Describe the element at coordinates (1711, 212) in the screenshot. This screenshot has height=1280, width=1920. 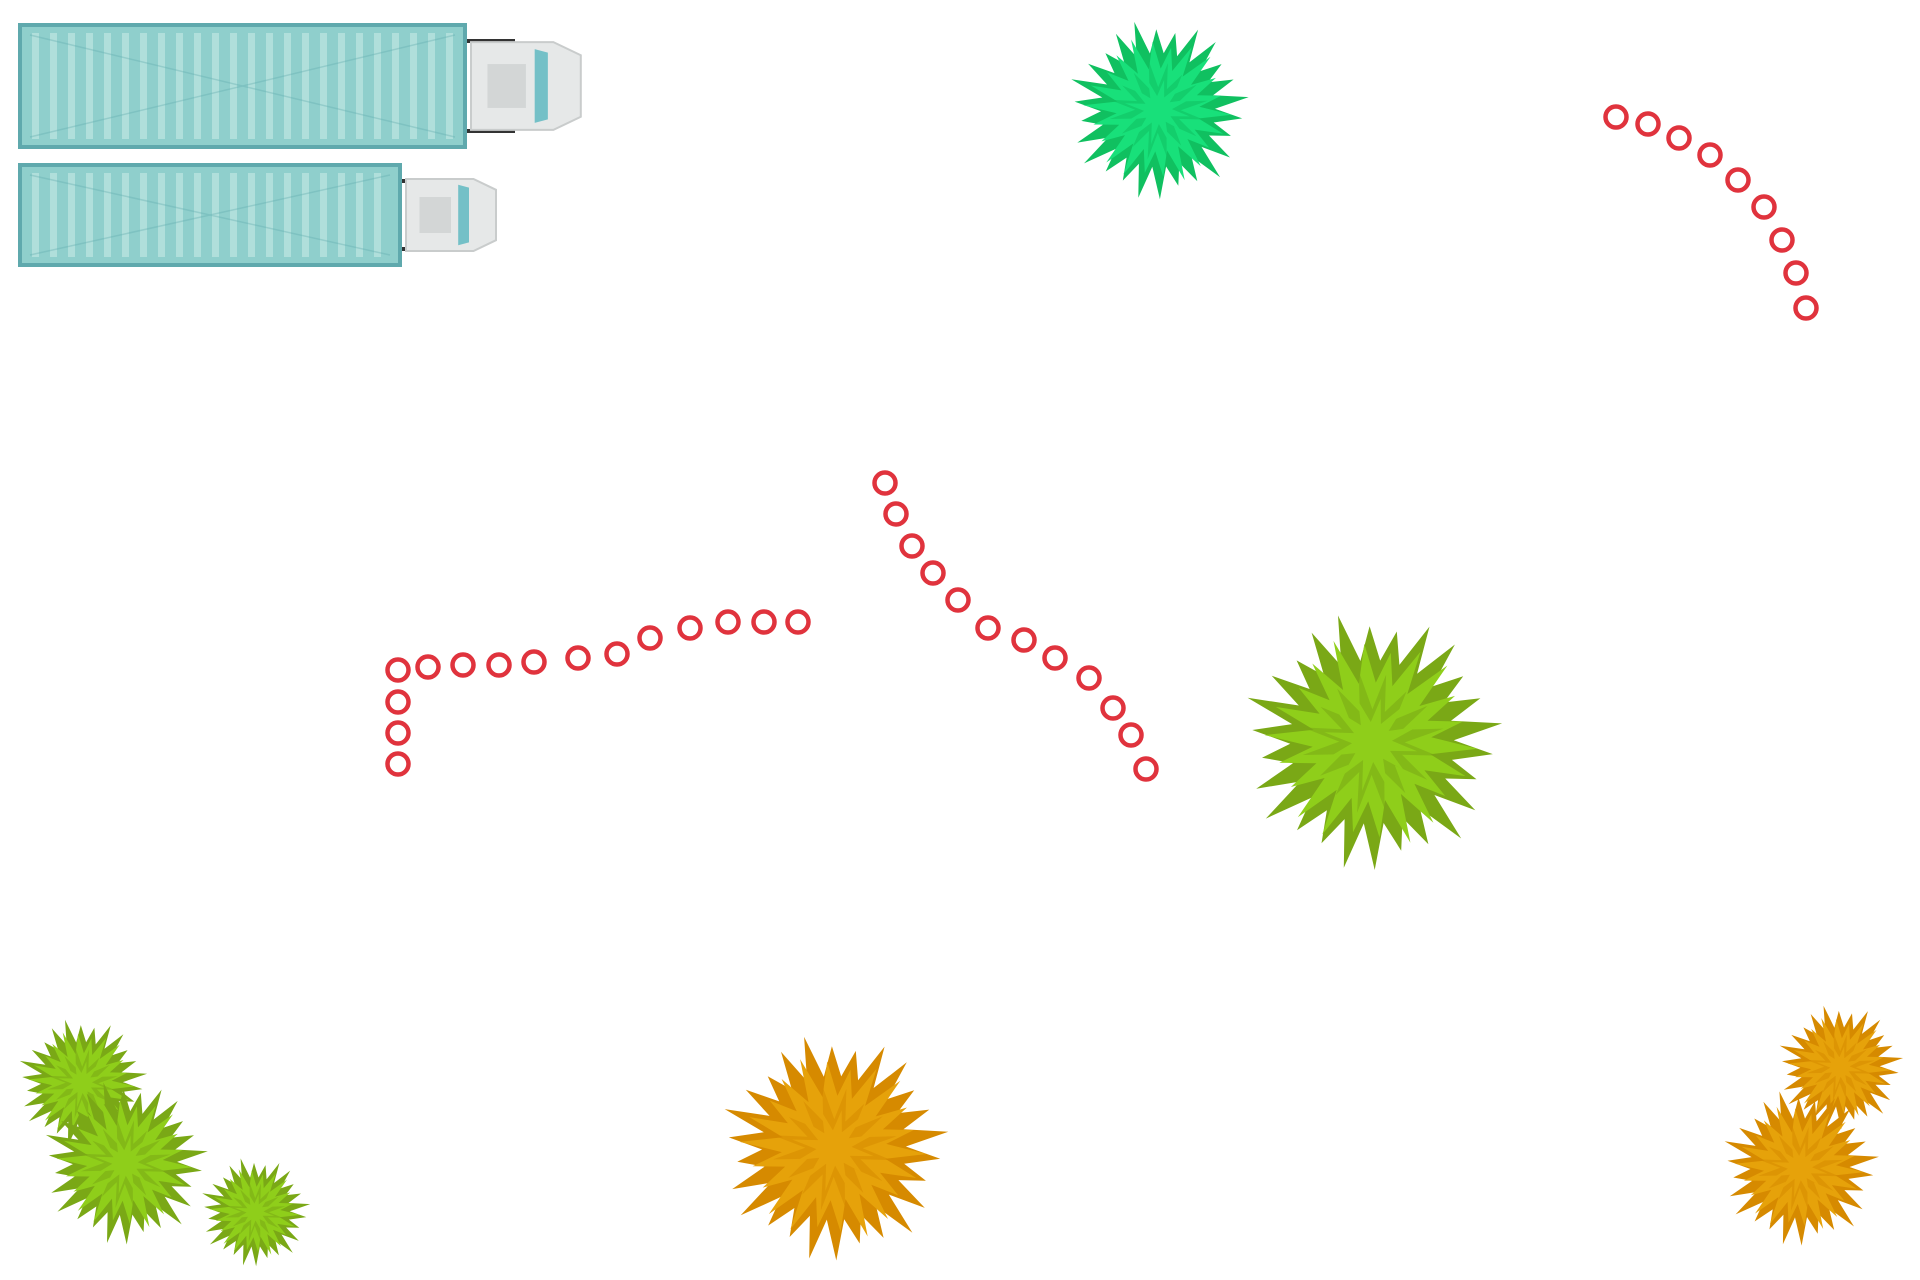
I see `marker-path-top-right` at that location.